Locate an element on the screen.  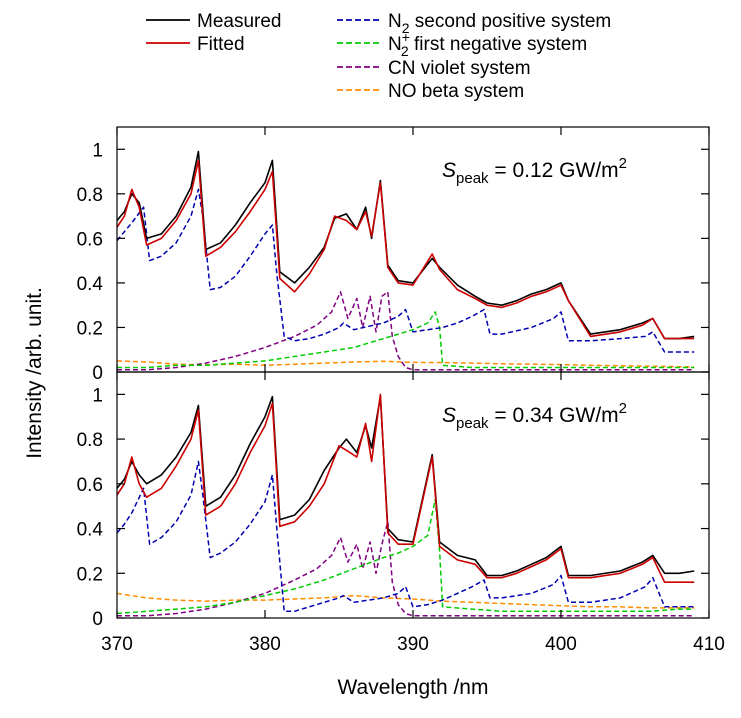
peak-intensity-annotation: Speak = 0.12 GW/m2 is located at coordinates (534, 171).